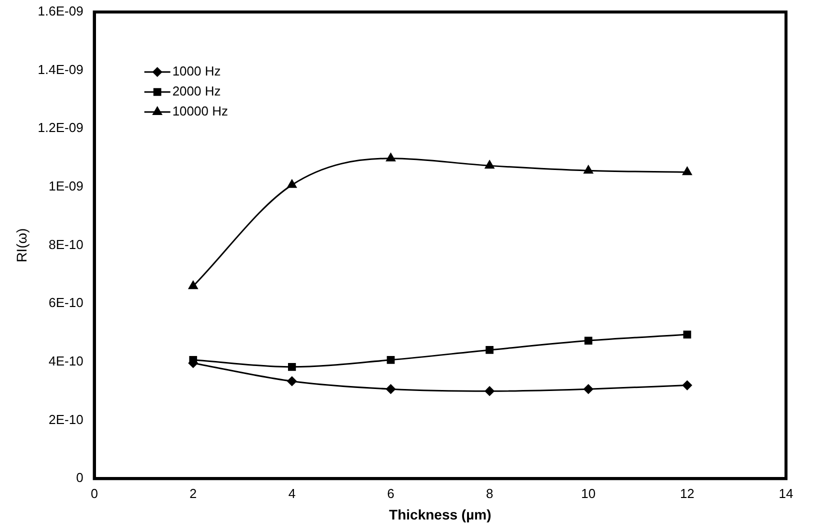 The image size is (816, 532). Describe the element at coordinates (490, 493) in the screenshot. I see `x-tick-label: 8` at that location.